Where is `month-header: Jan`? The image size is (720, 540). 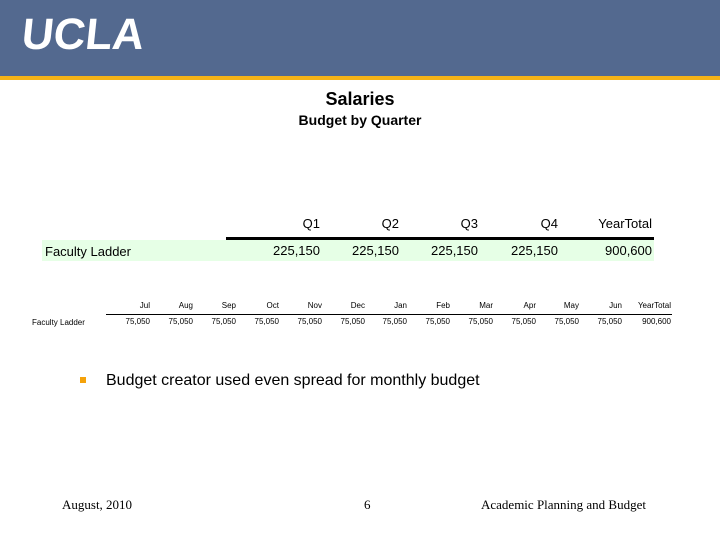 month-header: Jan is located at coordinates (400, 305).